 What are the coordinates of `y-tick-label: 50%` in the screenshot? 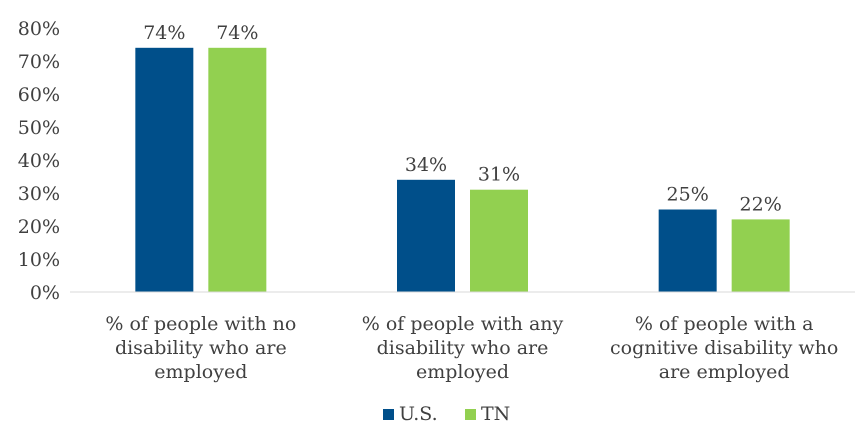 It's located at (39, 128).